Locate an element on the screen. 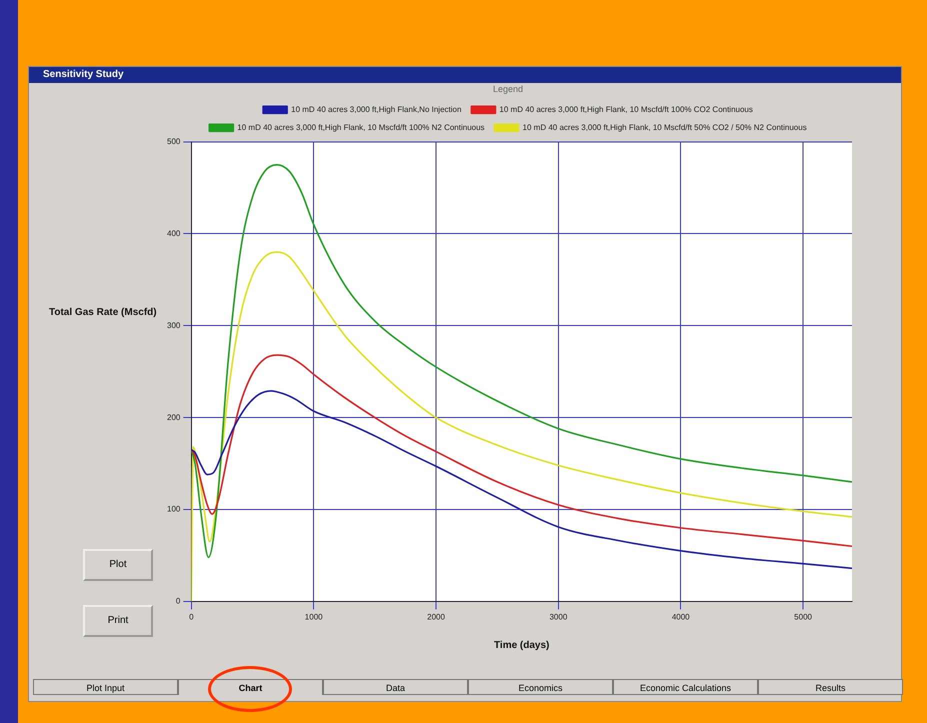 The height and width of the screenshot is (723, 927). y-tick-label: 200 is located at coordinates (173, 417).